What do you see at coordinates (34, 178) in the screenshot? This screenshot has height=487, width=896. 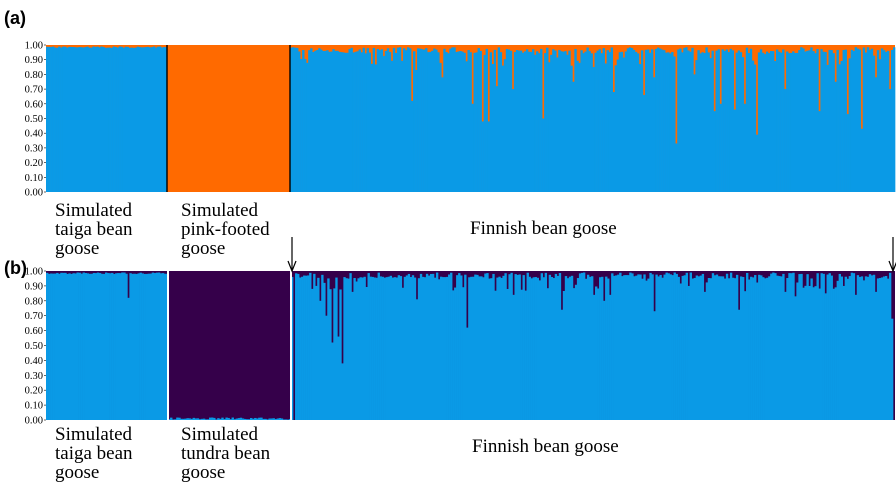 I see `y-tick-label: 0.10` at bounding box center [34, 178].